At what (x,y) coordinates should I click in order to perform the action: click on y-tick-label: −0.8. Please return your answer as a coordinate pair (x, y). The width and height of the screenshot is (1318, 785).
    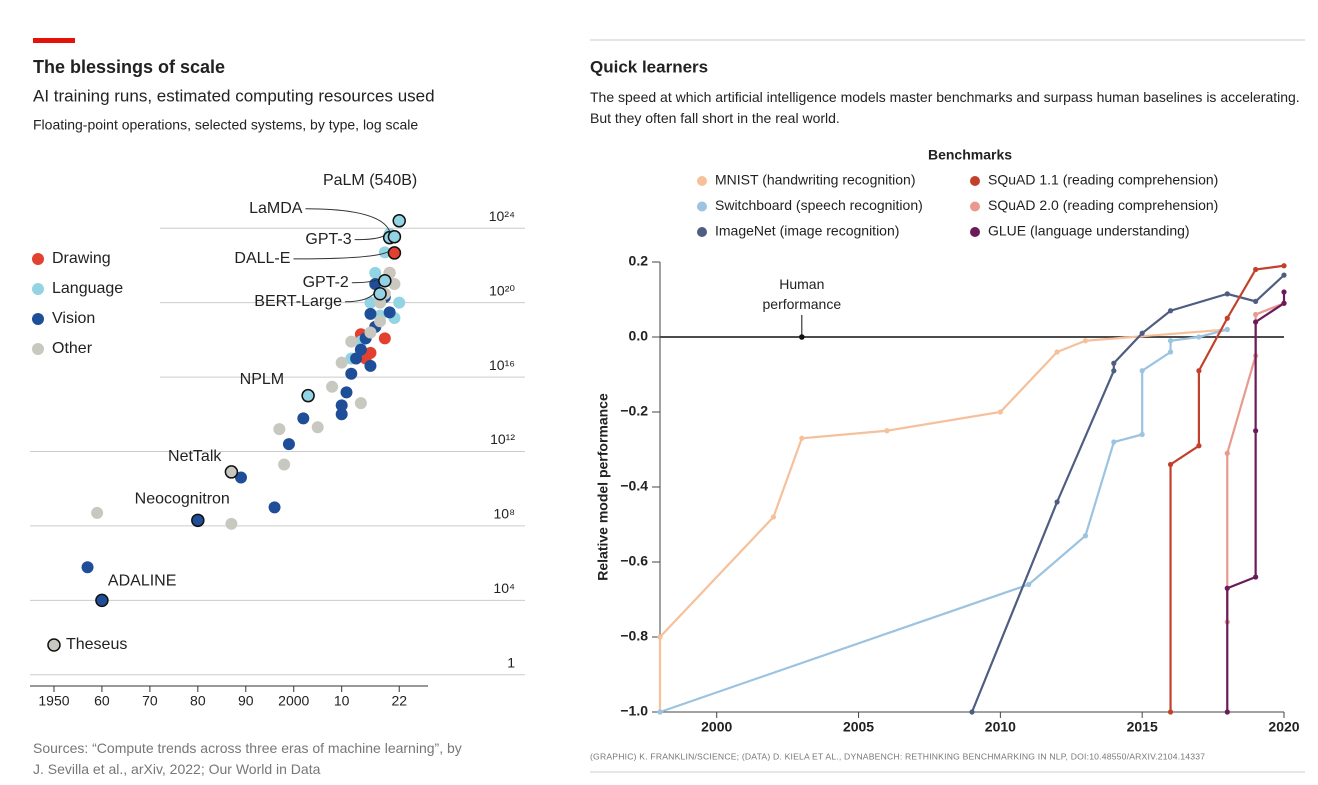
    Looking at the image, I should click on (634, 636).